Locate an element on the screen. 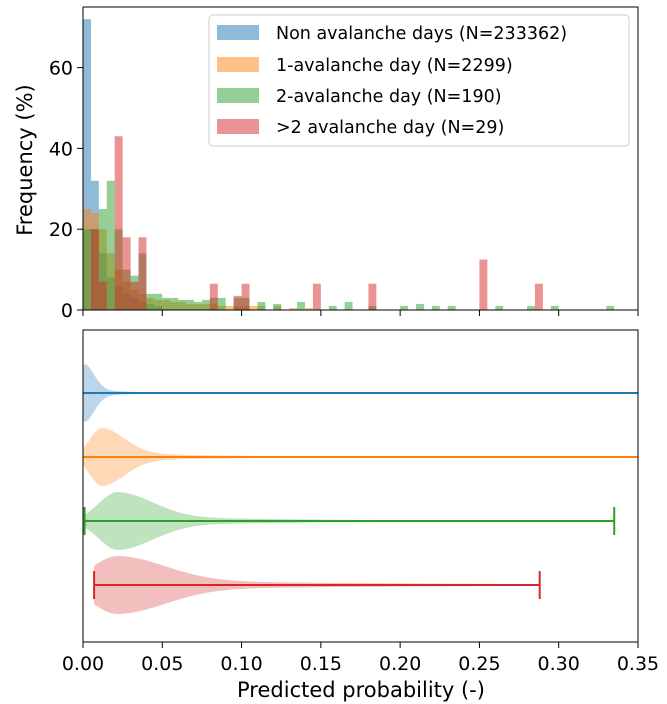 The width and height of the screenshot is (667, 704). legend-label-1-avalanche: 1-avalanche day (N=2299) is located at coordinates (394, 66).